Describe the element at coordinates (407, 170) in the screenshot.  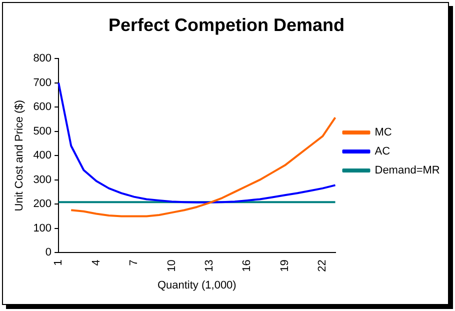
I see `legend-label: Demand=MR` at that location.